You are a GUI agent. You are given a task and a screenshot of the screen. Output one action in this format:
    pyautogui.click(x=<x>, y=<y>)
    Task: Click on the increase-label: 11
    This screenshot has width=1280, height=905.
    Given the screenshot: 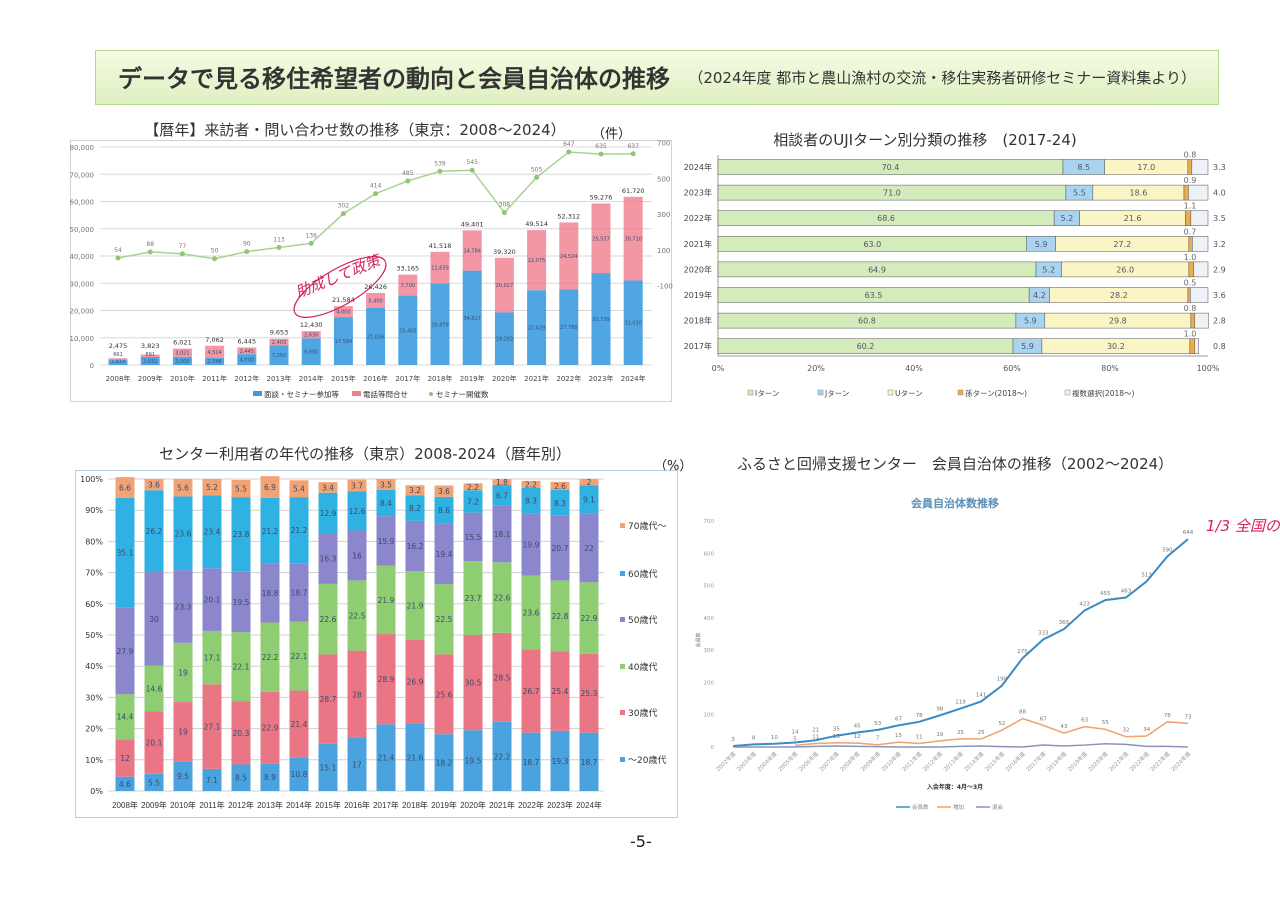 What is the action you would take?
    pyautogui.click(x=815, y=737)
    